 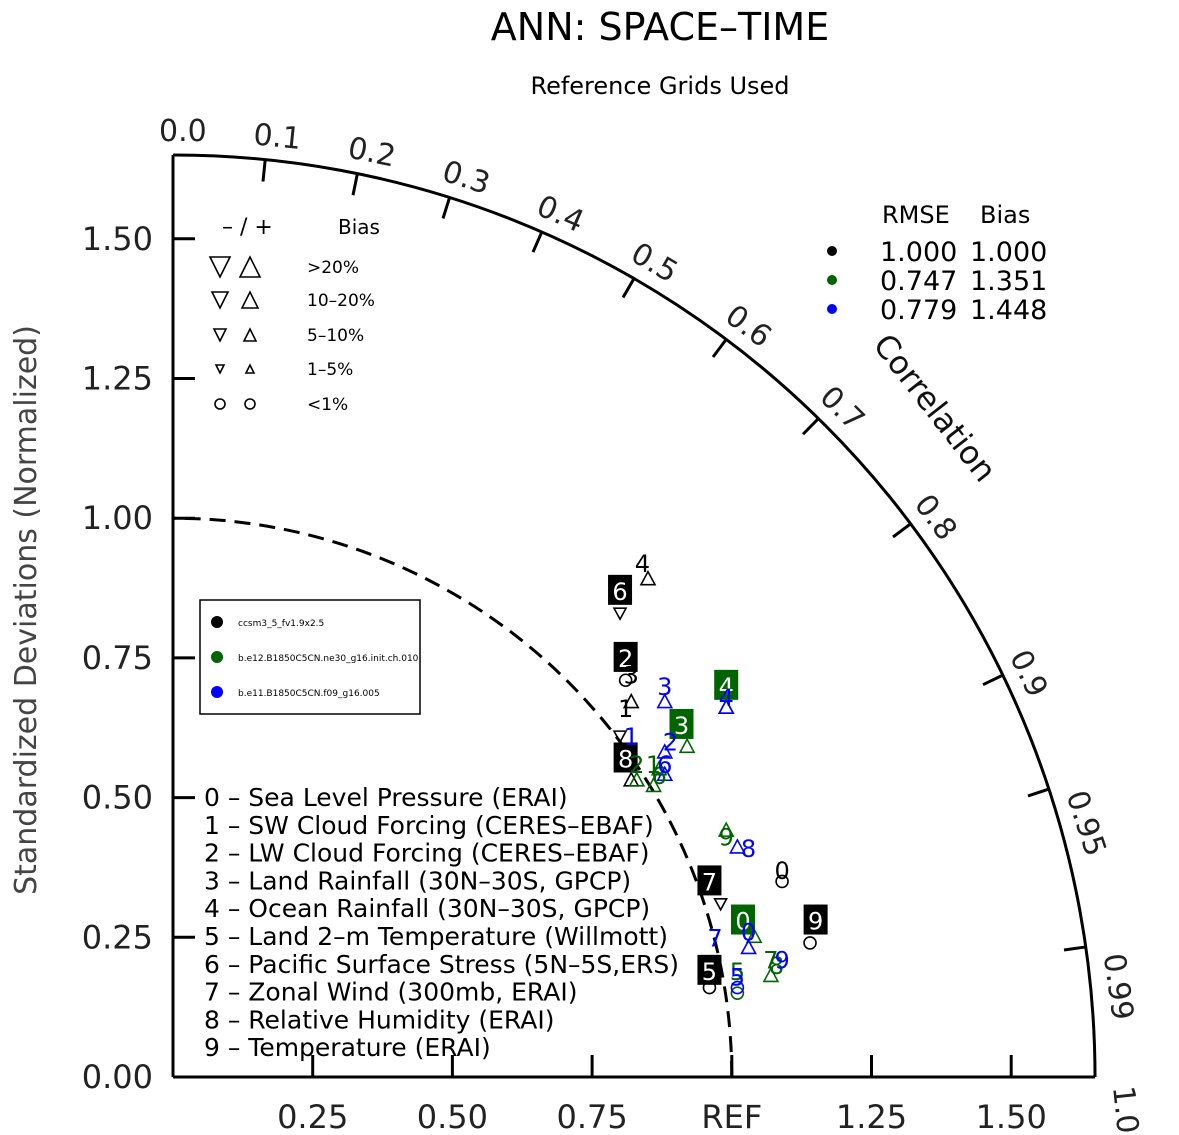 What do you see at coordinates (26, 610) in the screenshot?
I see `y-axis-label: Standardized Deviations (Normalized)` at bounding box center [26, 610].